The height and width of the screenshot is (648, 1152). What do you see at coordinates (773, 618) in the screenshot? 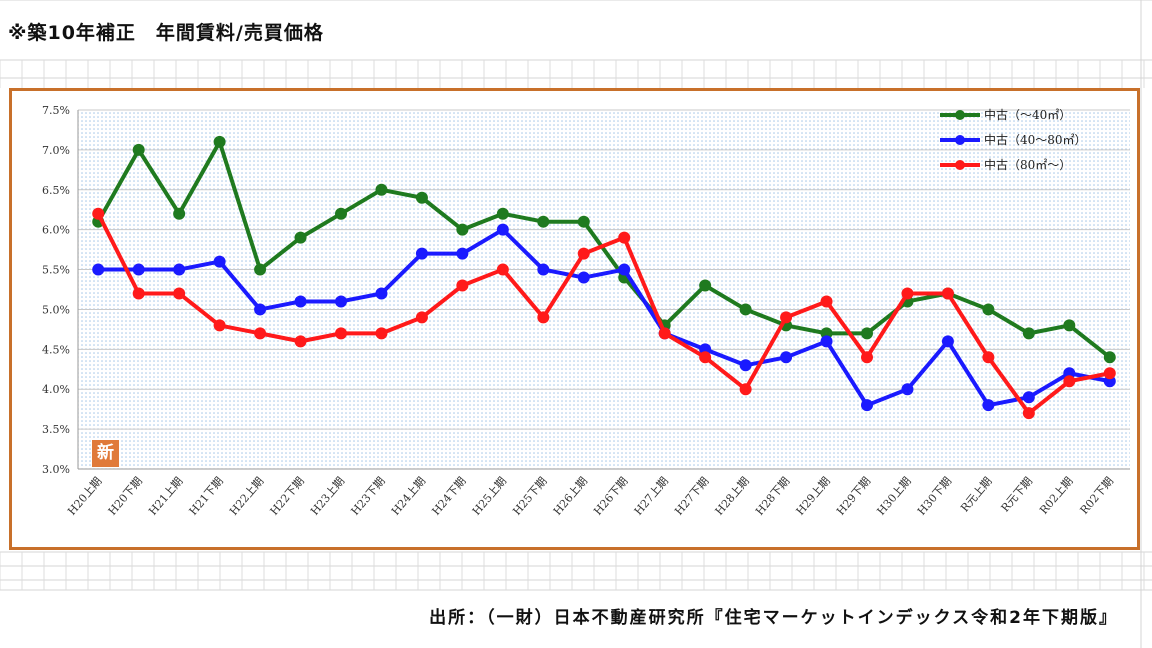
I see `source-note: 出所：（一財）日本不動産研究所『住宅マーケットインデックス令和2年下期版』` at bounding box center [773, 618].